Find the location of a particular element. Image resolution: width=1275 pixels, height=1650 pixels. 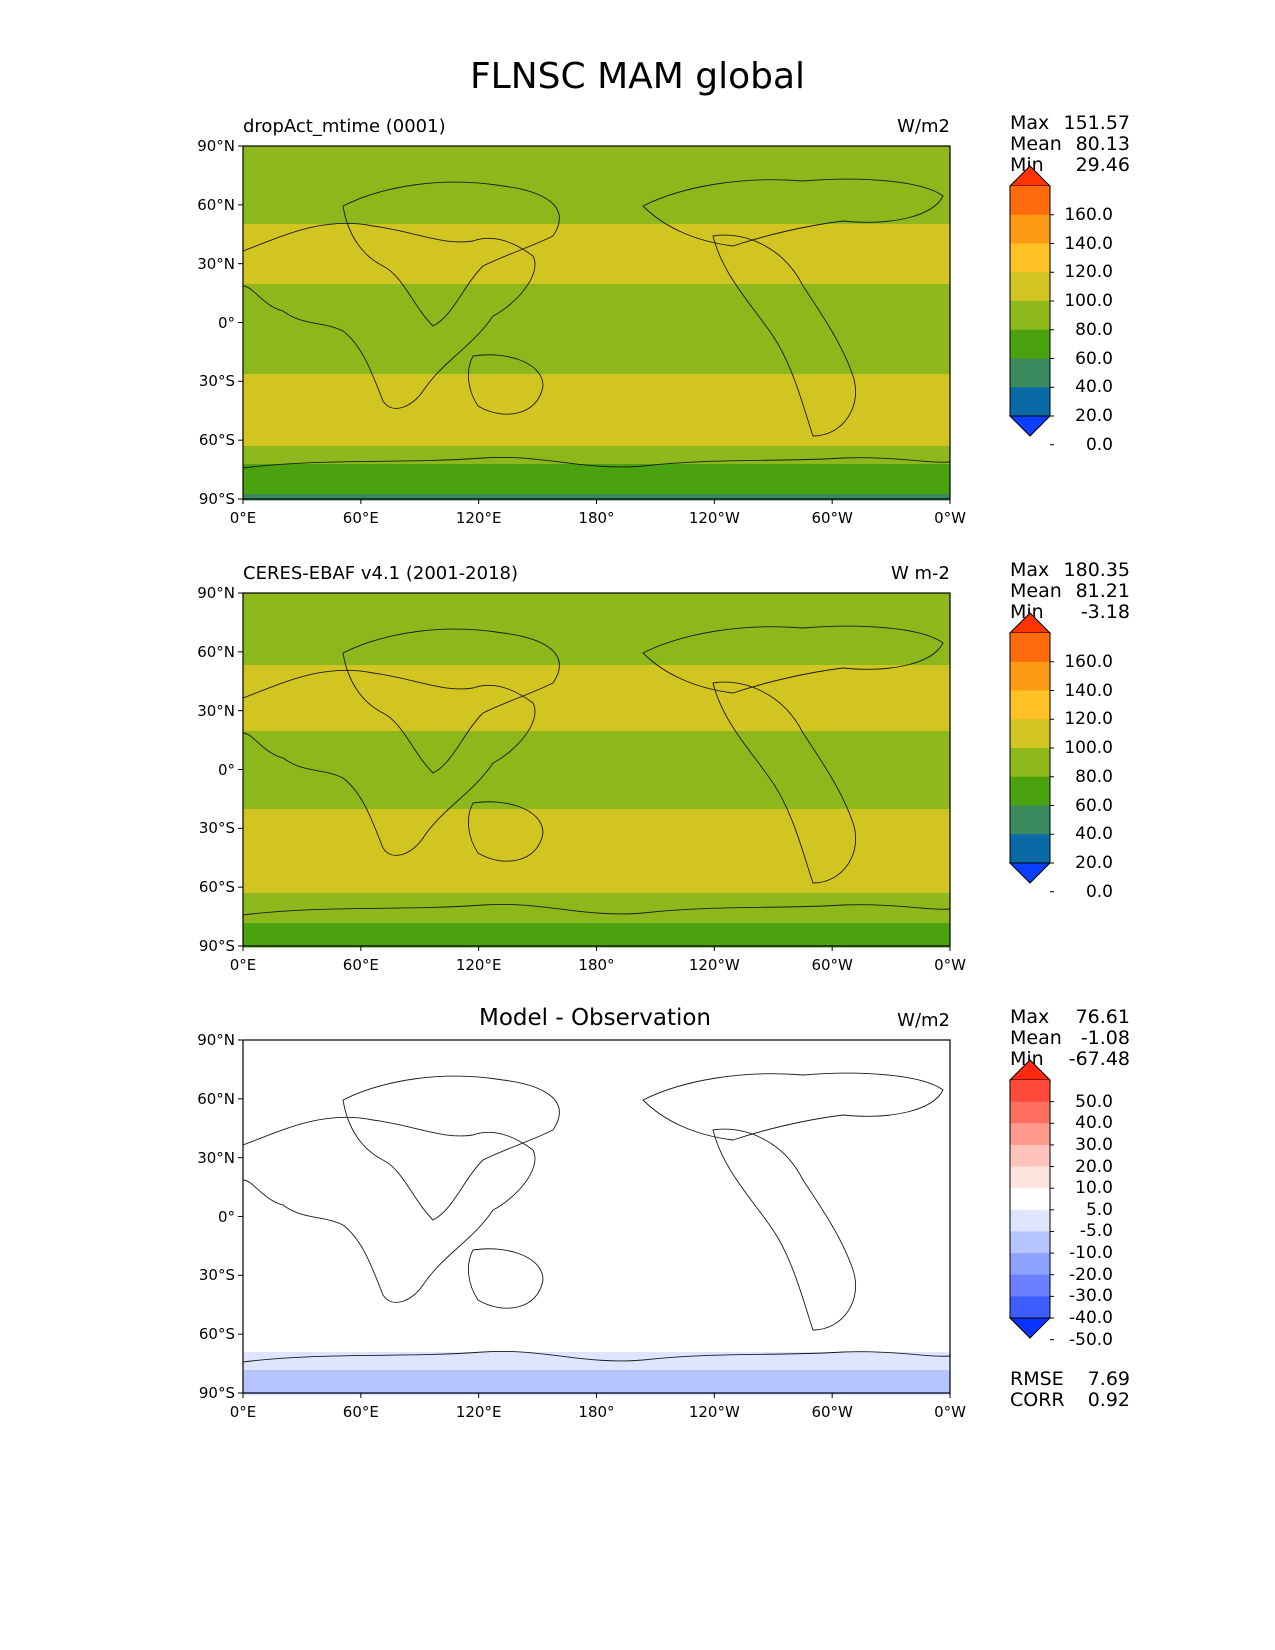

stat-label-rmse: RMSE is located at coordinates (1037, 1379).